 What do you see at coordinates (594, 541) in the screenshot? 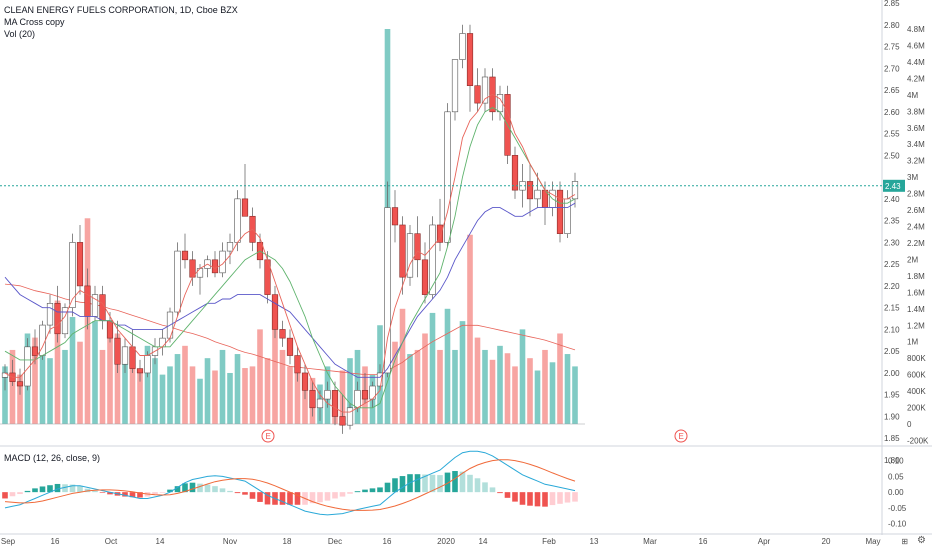
I see `date-tick-label: 13` at bounding box center [594, 541].